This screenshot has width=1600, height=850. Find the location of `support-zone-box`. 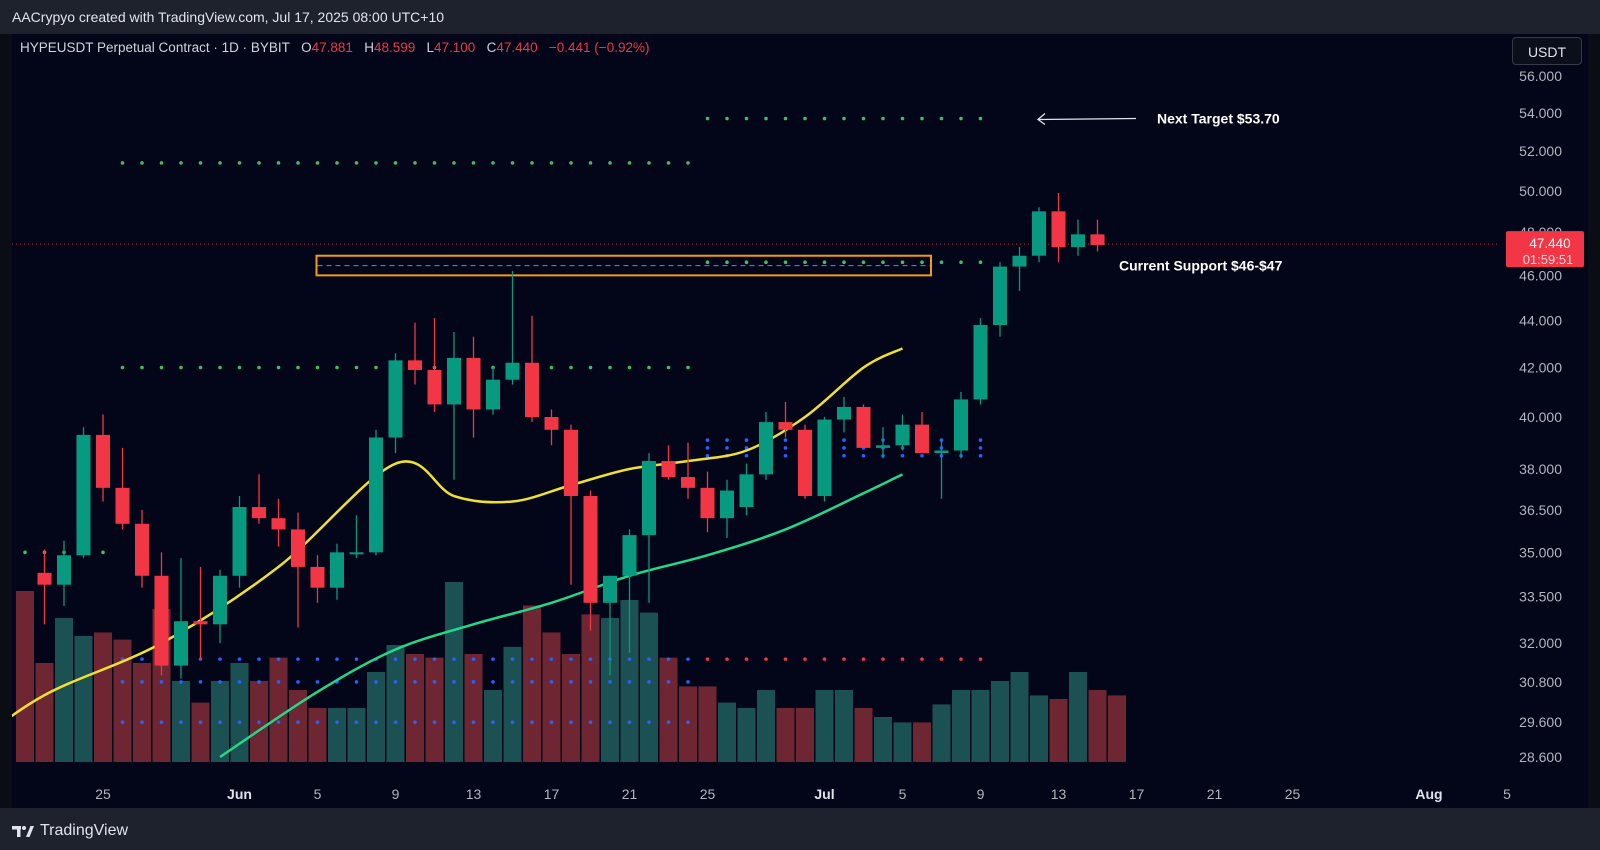

support-zone-box is located at coordinates (623, 265).